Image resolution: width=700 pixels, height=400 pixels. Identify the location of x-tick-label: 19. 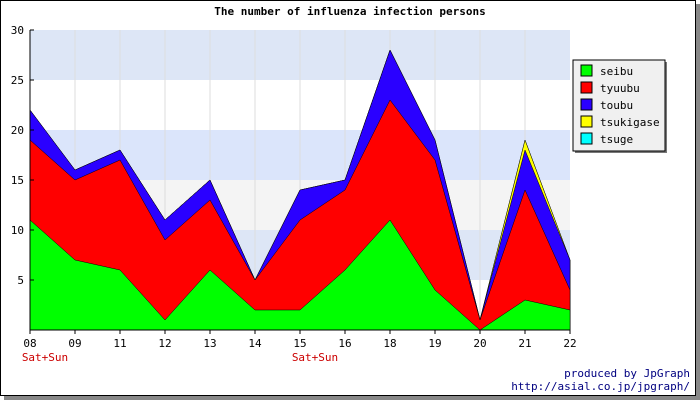
(434, 343).